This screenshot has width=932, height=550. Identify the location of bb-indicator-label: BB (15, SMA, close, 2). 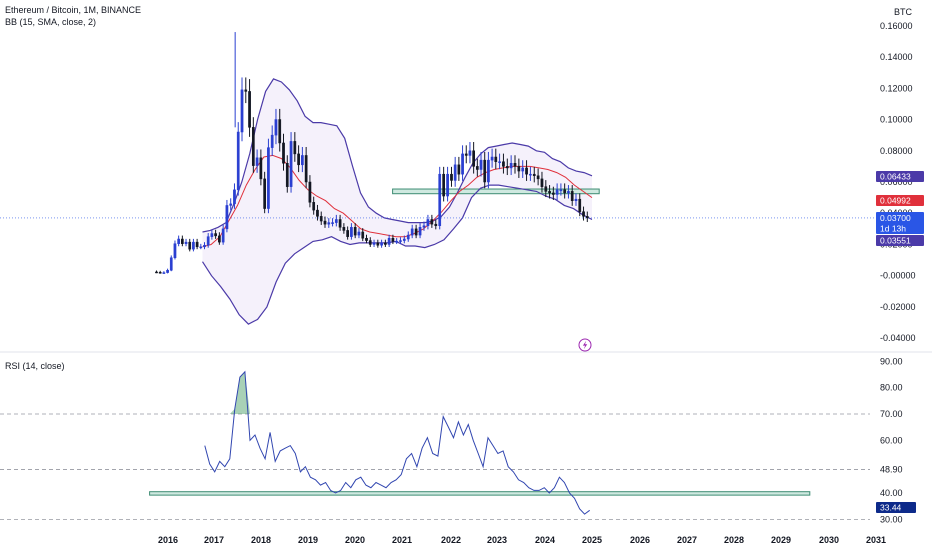
(51, 22).